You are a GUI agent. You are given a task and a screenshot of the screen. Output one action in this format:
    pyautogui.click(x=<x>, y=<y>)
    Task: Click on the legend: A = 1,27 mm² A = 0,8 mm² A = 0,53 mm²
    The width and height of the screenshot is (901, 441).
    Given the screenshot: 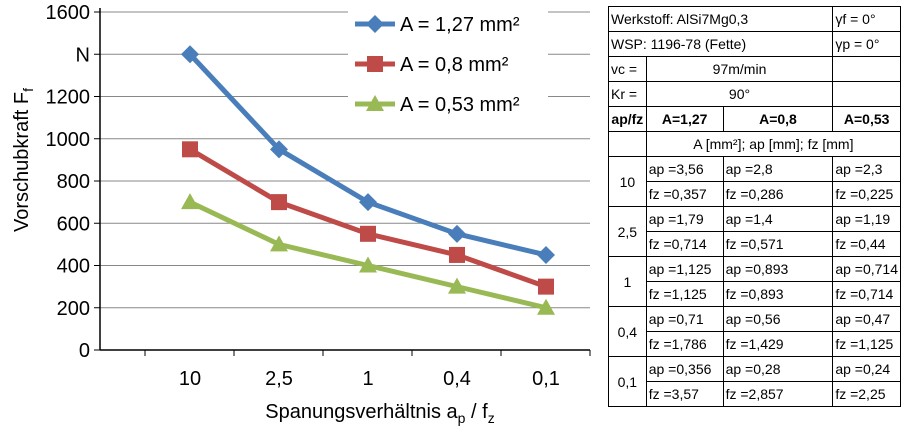 What is the action you would take?
    pyautogui.click(x=448, y=64)
    